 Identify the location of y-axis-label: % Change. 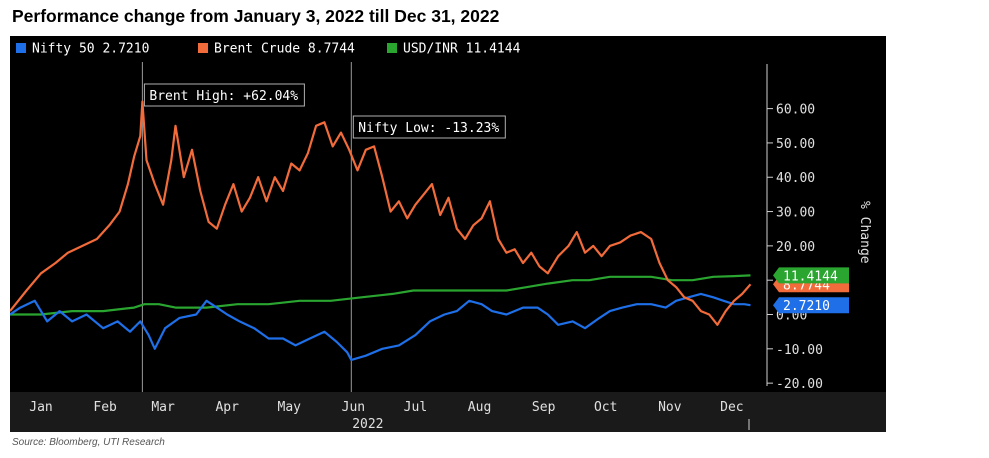
(864, 232).